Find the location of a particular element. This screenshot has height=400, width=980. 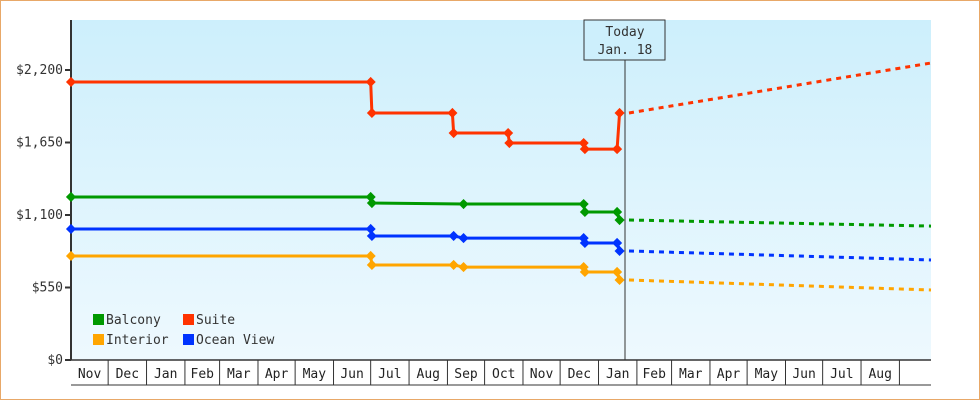

legend-item-balcony: Balcony is located at coordinates (127, 320).